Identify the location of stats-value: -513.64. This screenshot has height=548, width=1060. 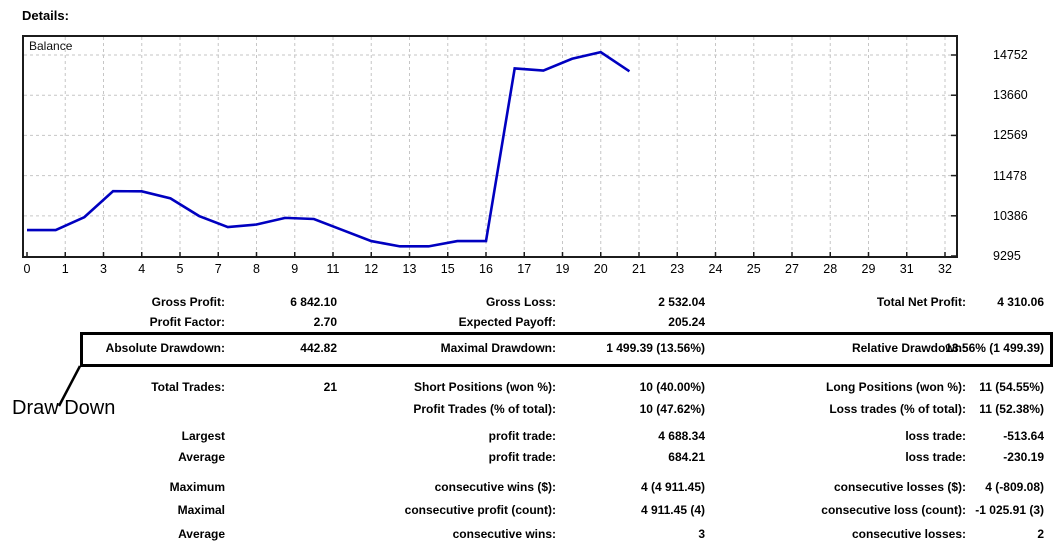
(1023, 436).